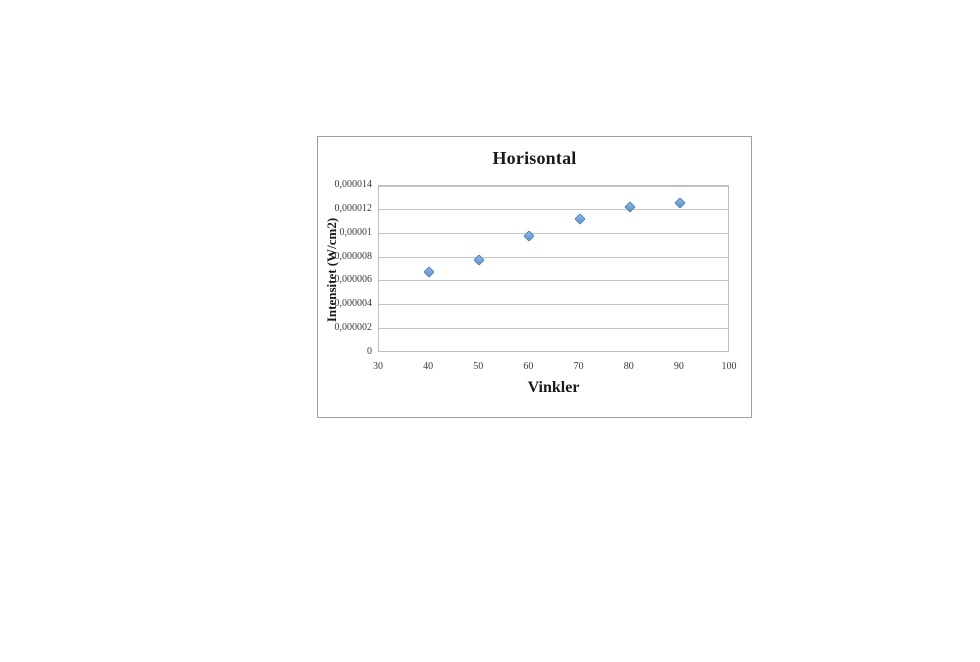  What do you see at coordinates (578, 366) in the screenshot?
I see `x-tick-label: 70` at bounding box center [578, 366].